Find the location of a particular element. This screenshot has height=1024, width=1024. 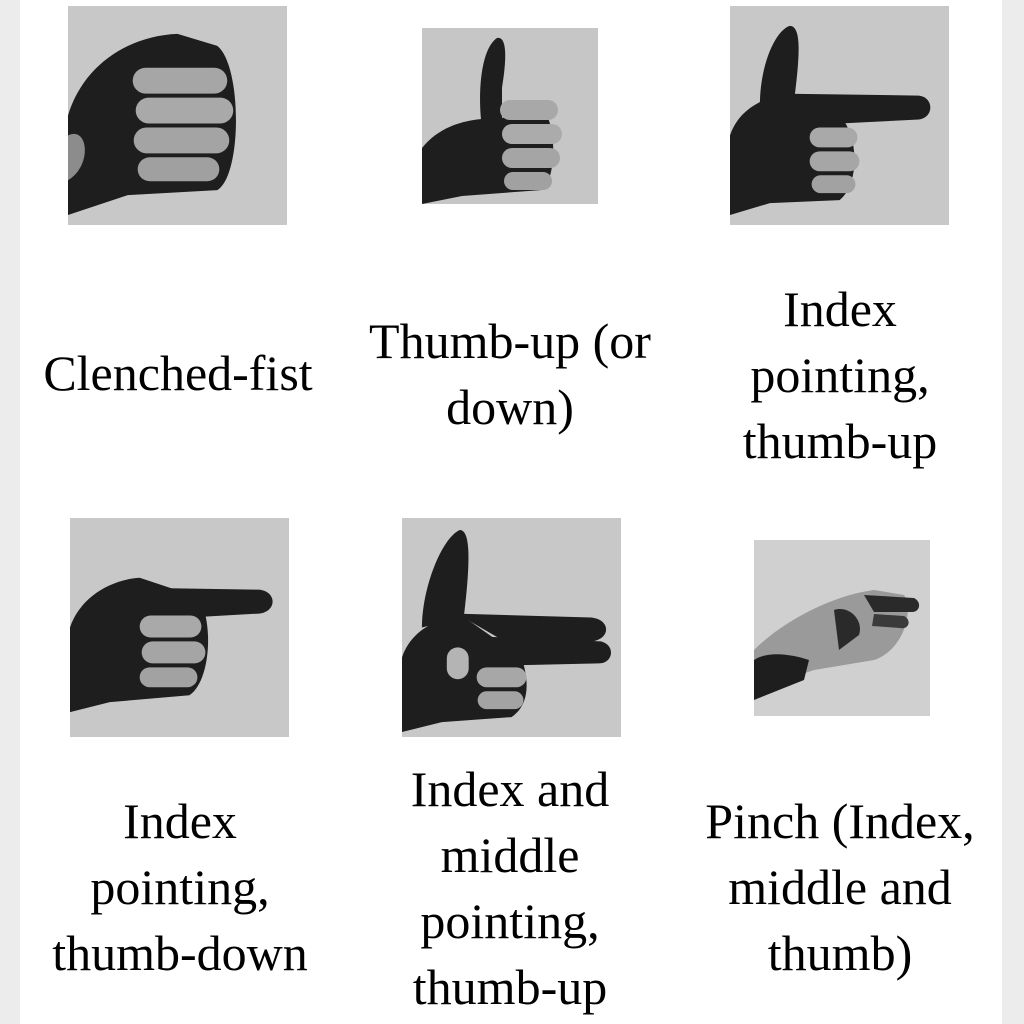

clenched-fist-photo is located at coordinates (177, 115).